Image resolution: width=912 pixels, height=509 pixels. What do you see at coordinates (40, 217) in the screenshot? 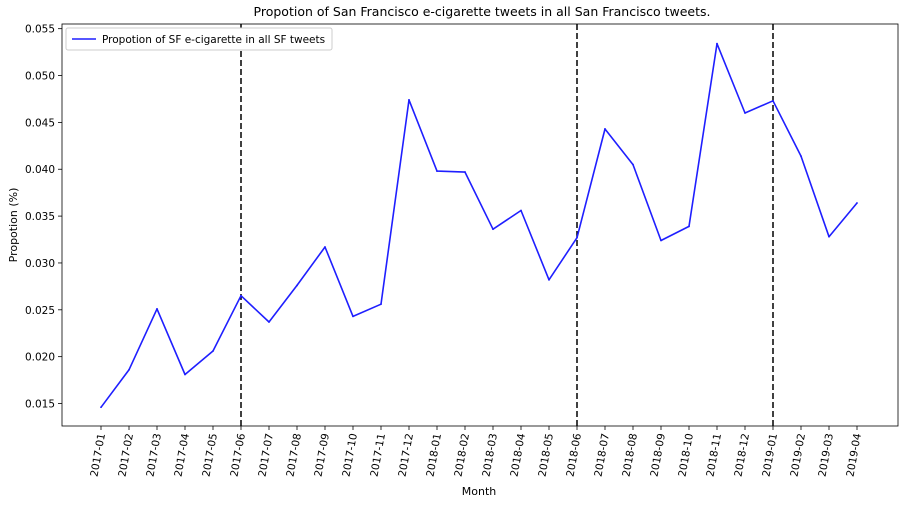
I see `y-tick-label: 0.035` at bounding box center [40, 217].